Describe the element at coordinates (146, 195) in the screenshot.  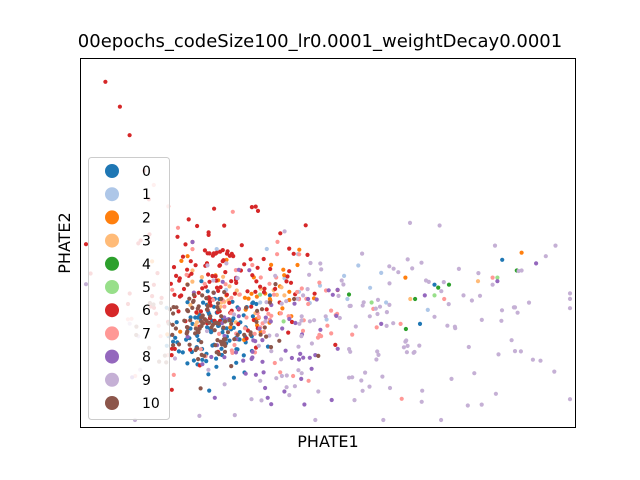
I see `legend-label-1: 1` at that location.